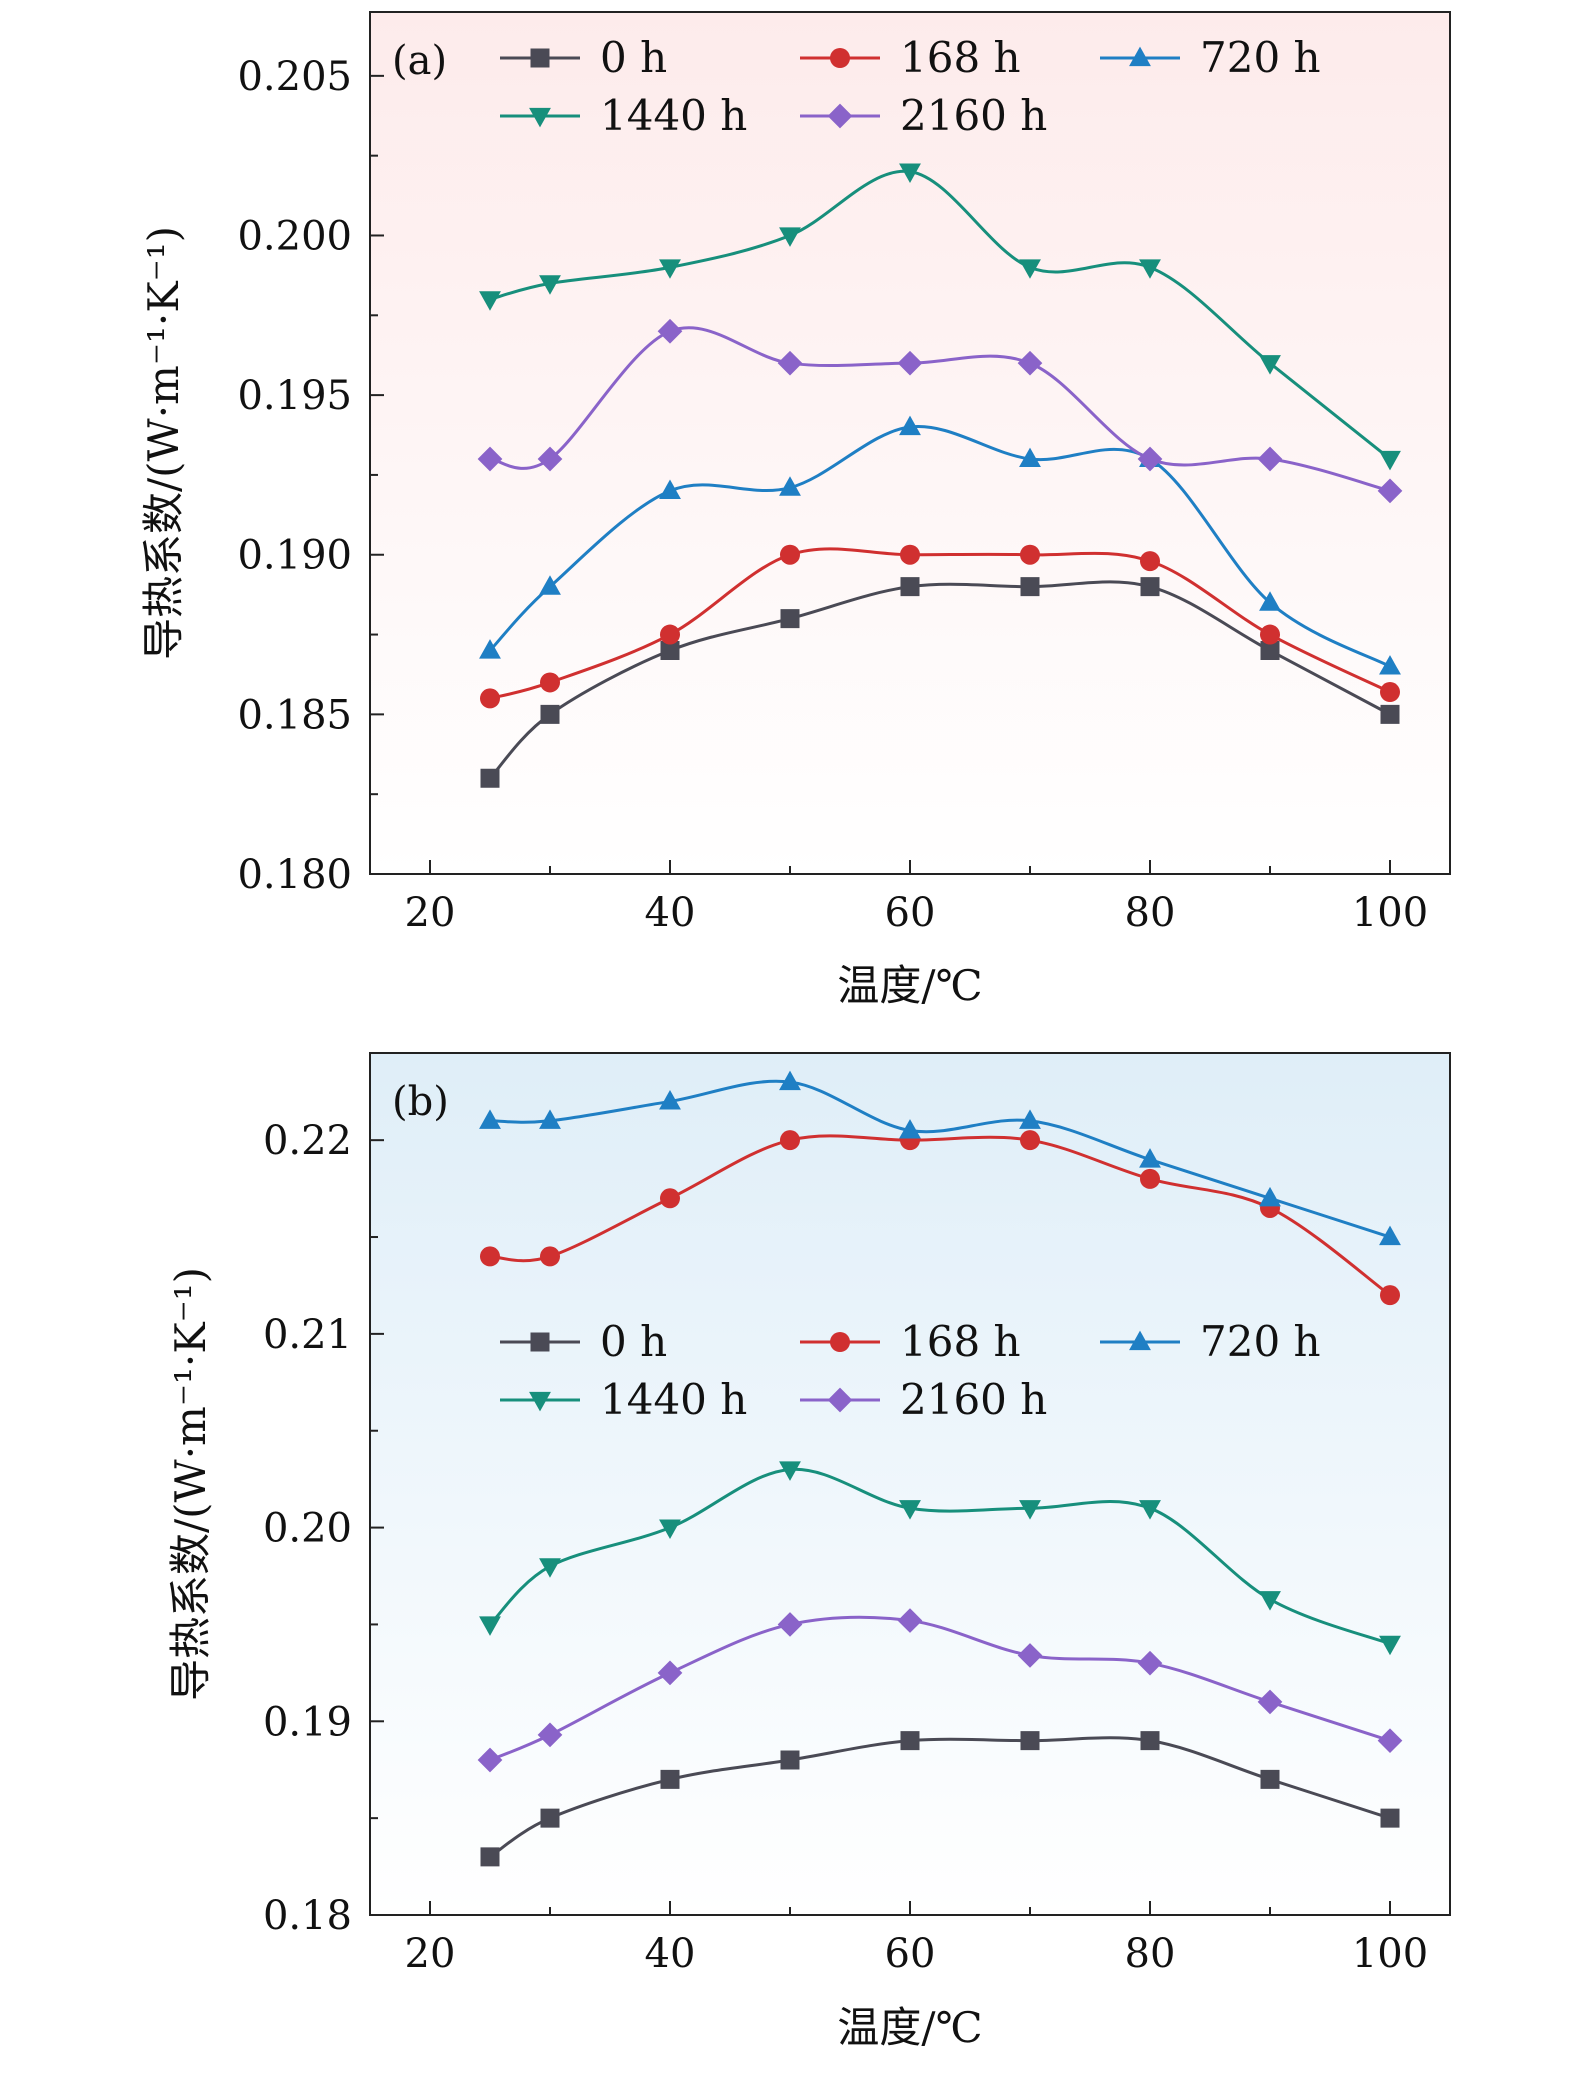  Describe the element at coordinates (307, 1529) in the screenshot. I see `y-tick-label: 0.20` at that location.